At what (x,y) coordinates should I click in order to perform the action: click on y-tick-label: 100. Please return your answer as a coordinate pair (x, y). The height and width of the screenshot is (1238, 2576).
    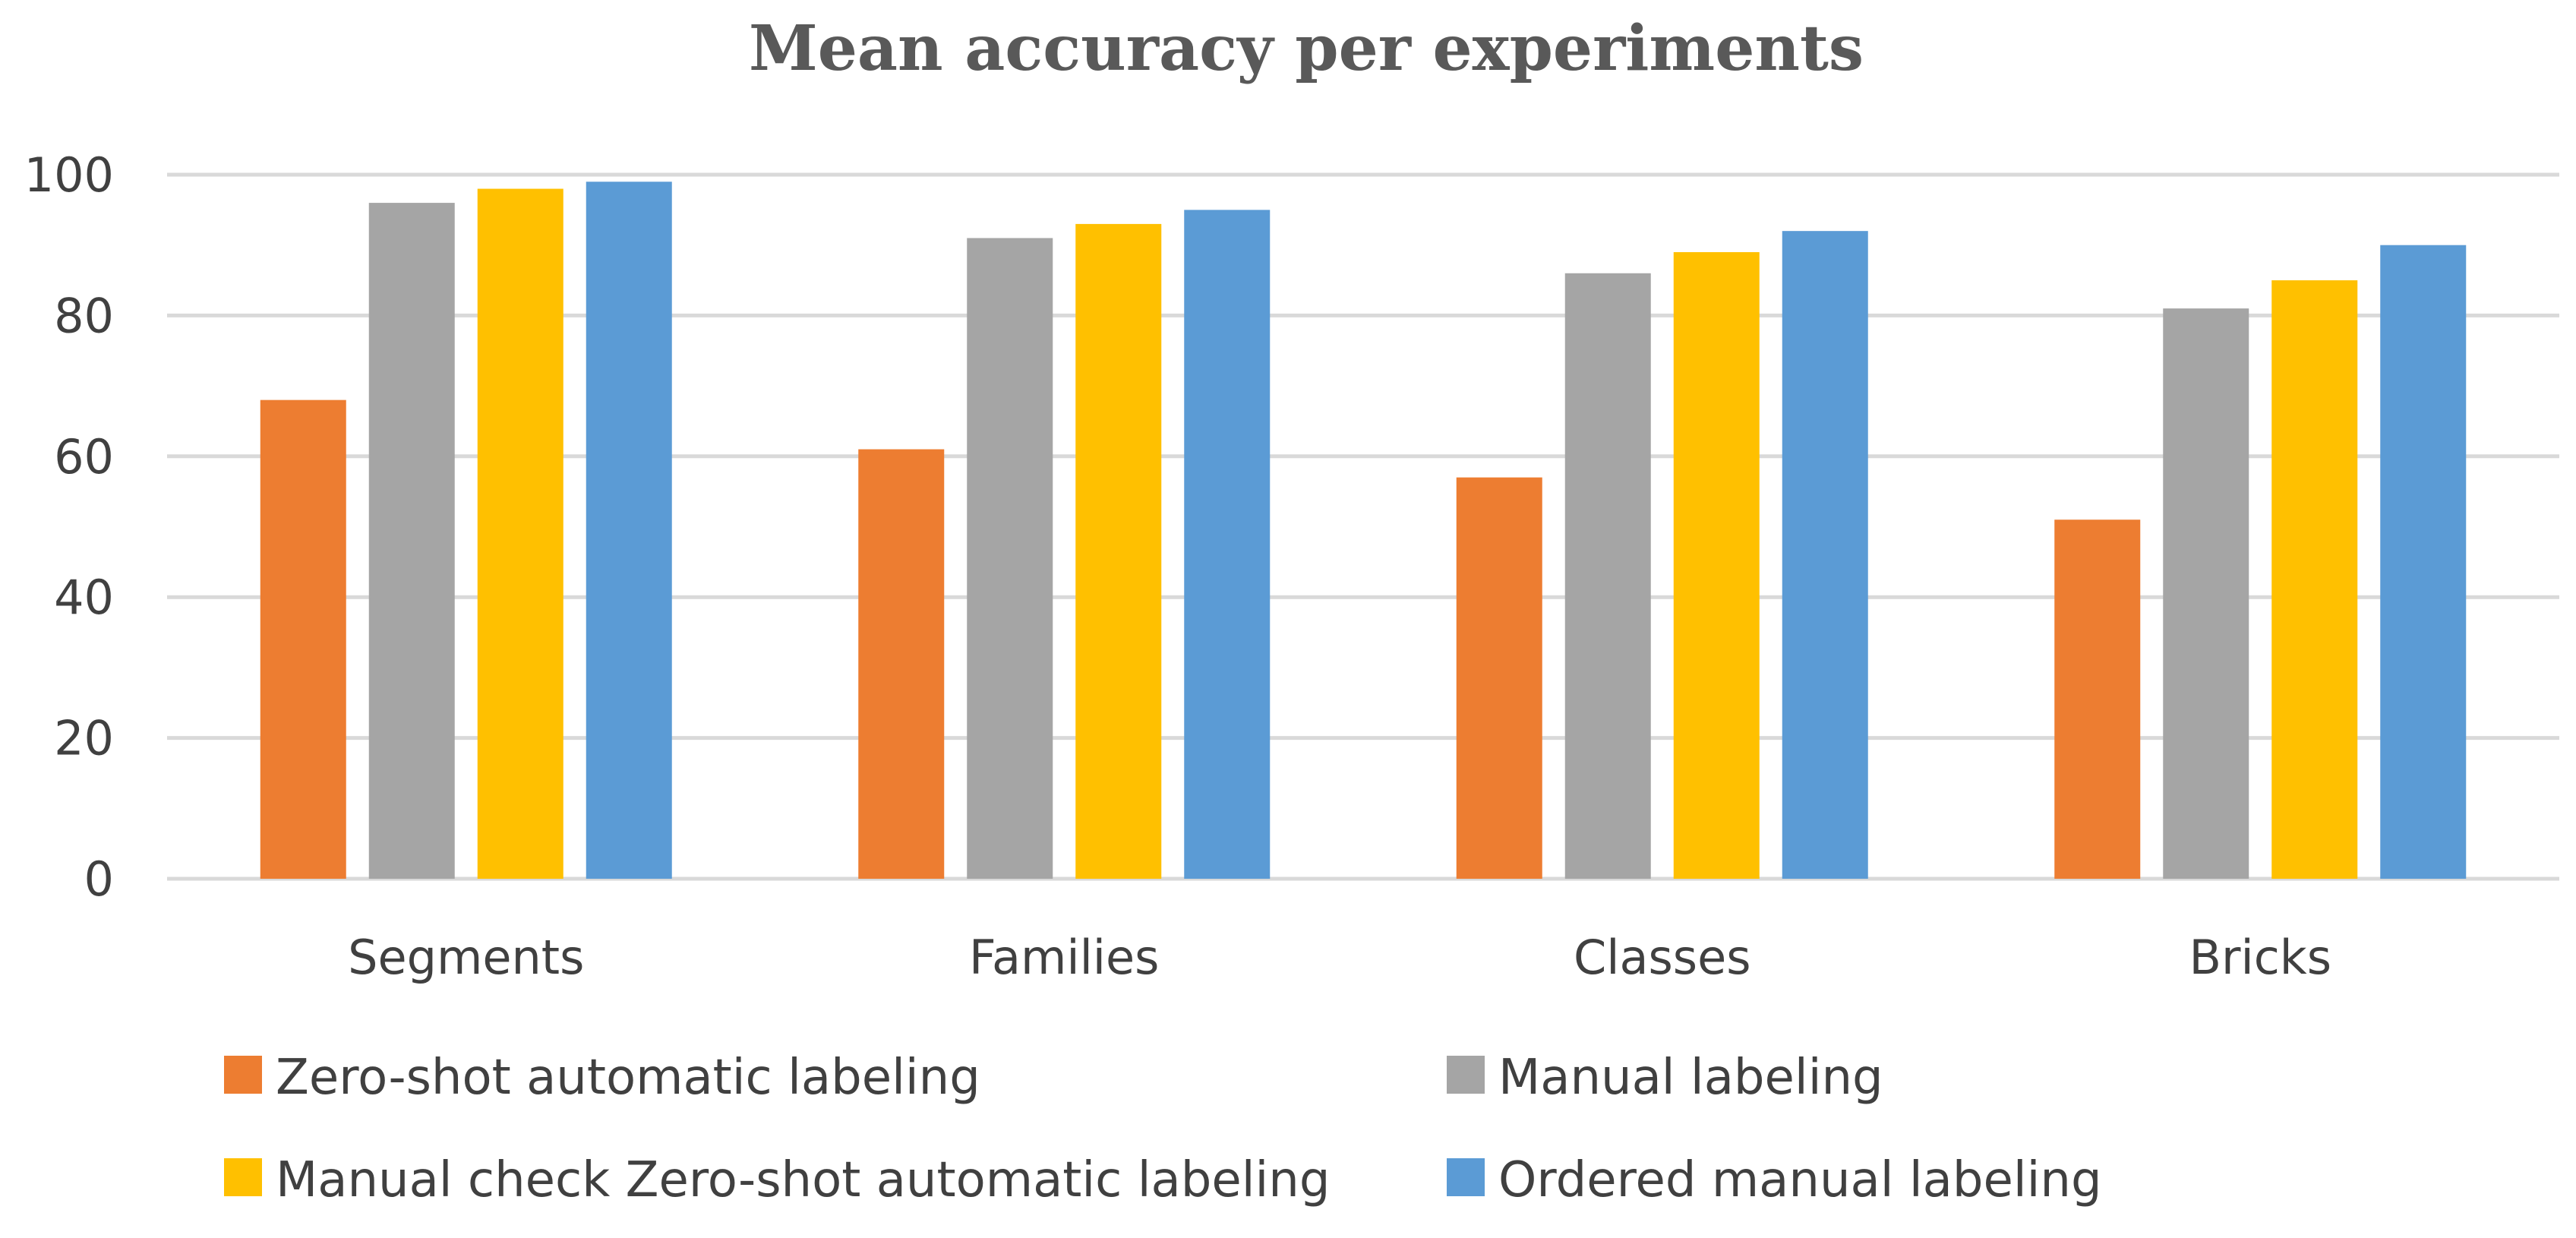
    Looking at the image, I should click on (69, 175).